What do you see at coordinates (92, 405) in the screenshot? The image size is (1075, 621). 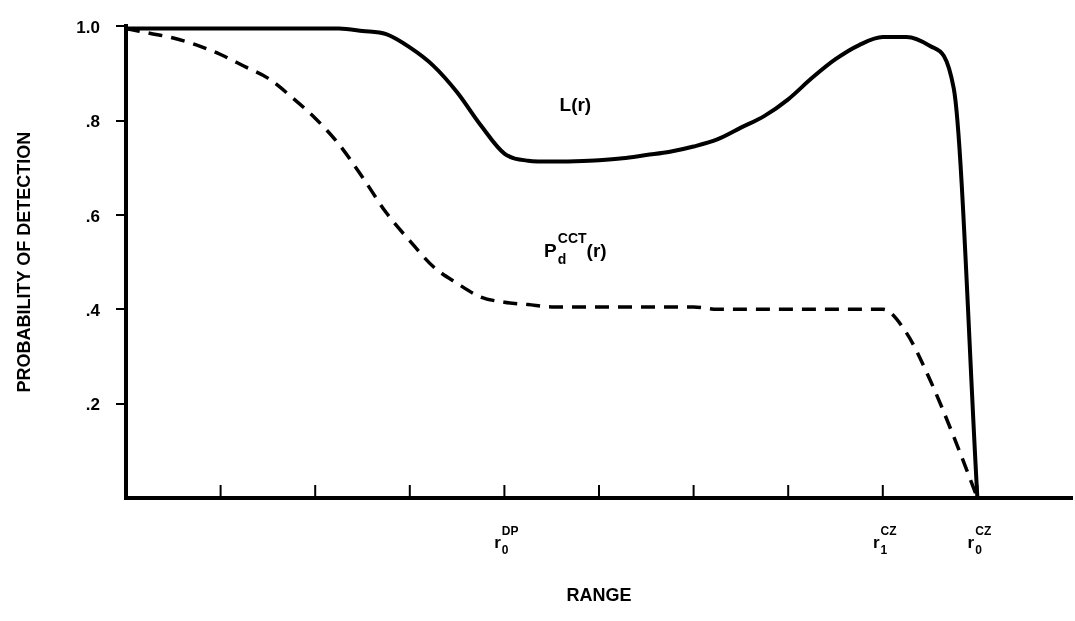 I see `y-tick-label: .2` at bounding box center [92, 405].